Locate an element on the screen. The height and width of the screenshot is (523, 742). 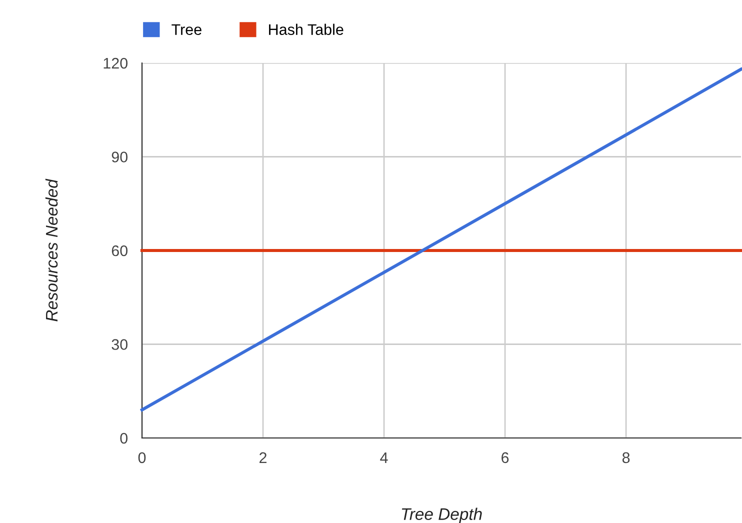
x-tick-label: 6 is located at coordinates (505, 458).